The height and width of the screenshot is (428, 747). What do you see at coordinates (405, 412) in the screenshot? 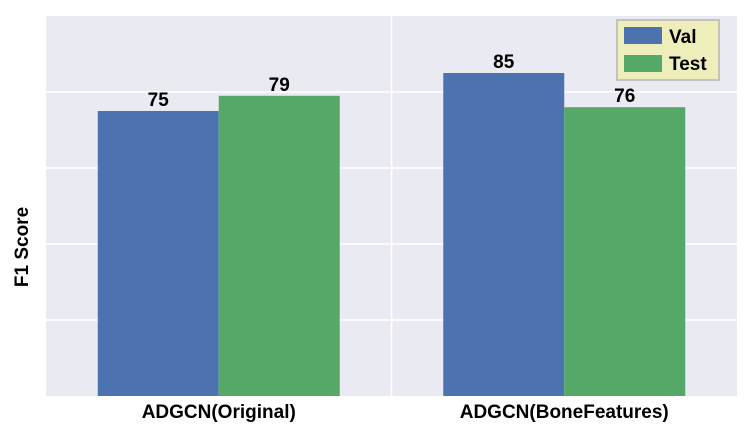
I see `x-tick-labels: ADGCN(Original) ADGCN(BoneFeatures)` at bounding box center [405, 412].